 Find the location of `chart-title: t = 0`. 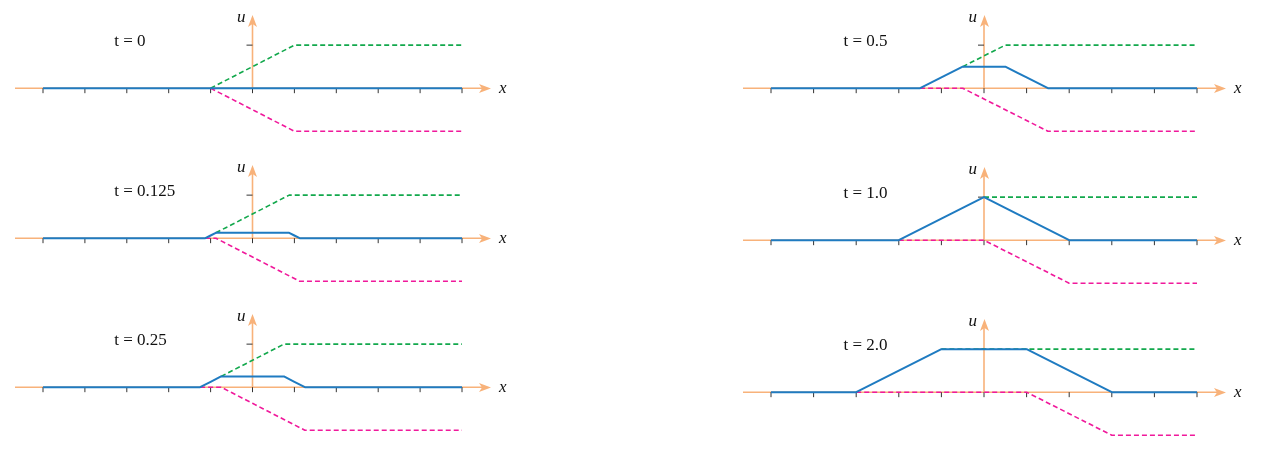

chart-title: t = 0 is located at coordinates (130, 41).